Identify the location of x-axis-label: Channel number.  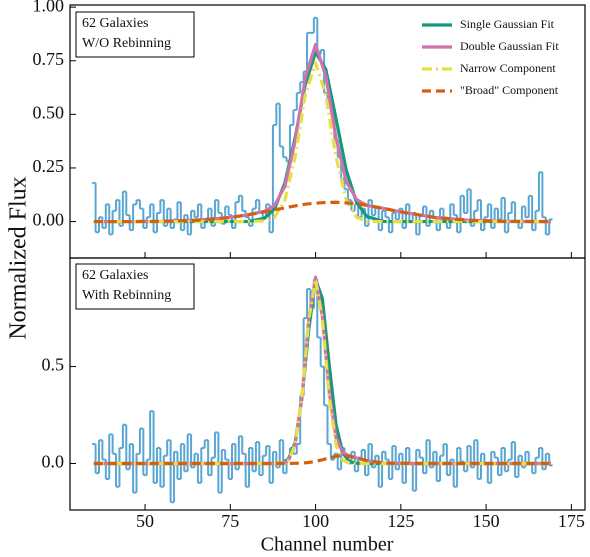
(327, 545).